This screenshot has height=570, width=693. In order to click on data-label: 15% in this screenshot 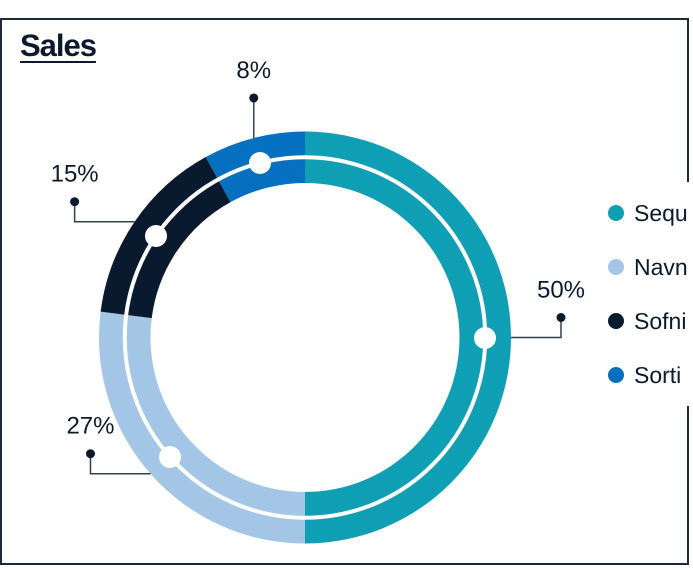, I will do `click(74, 174)`.